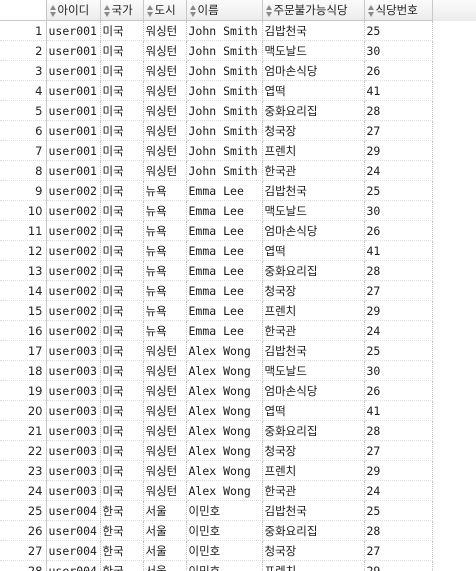 The width and height of the screenshot is (476, 571). What do you see at coordinates (23, 470) in the screenshot?
I see `row-number: 23` at bounding box center [23, 470].